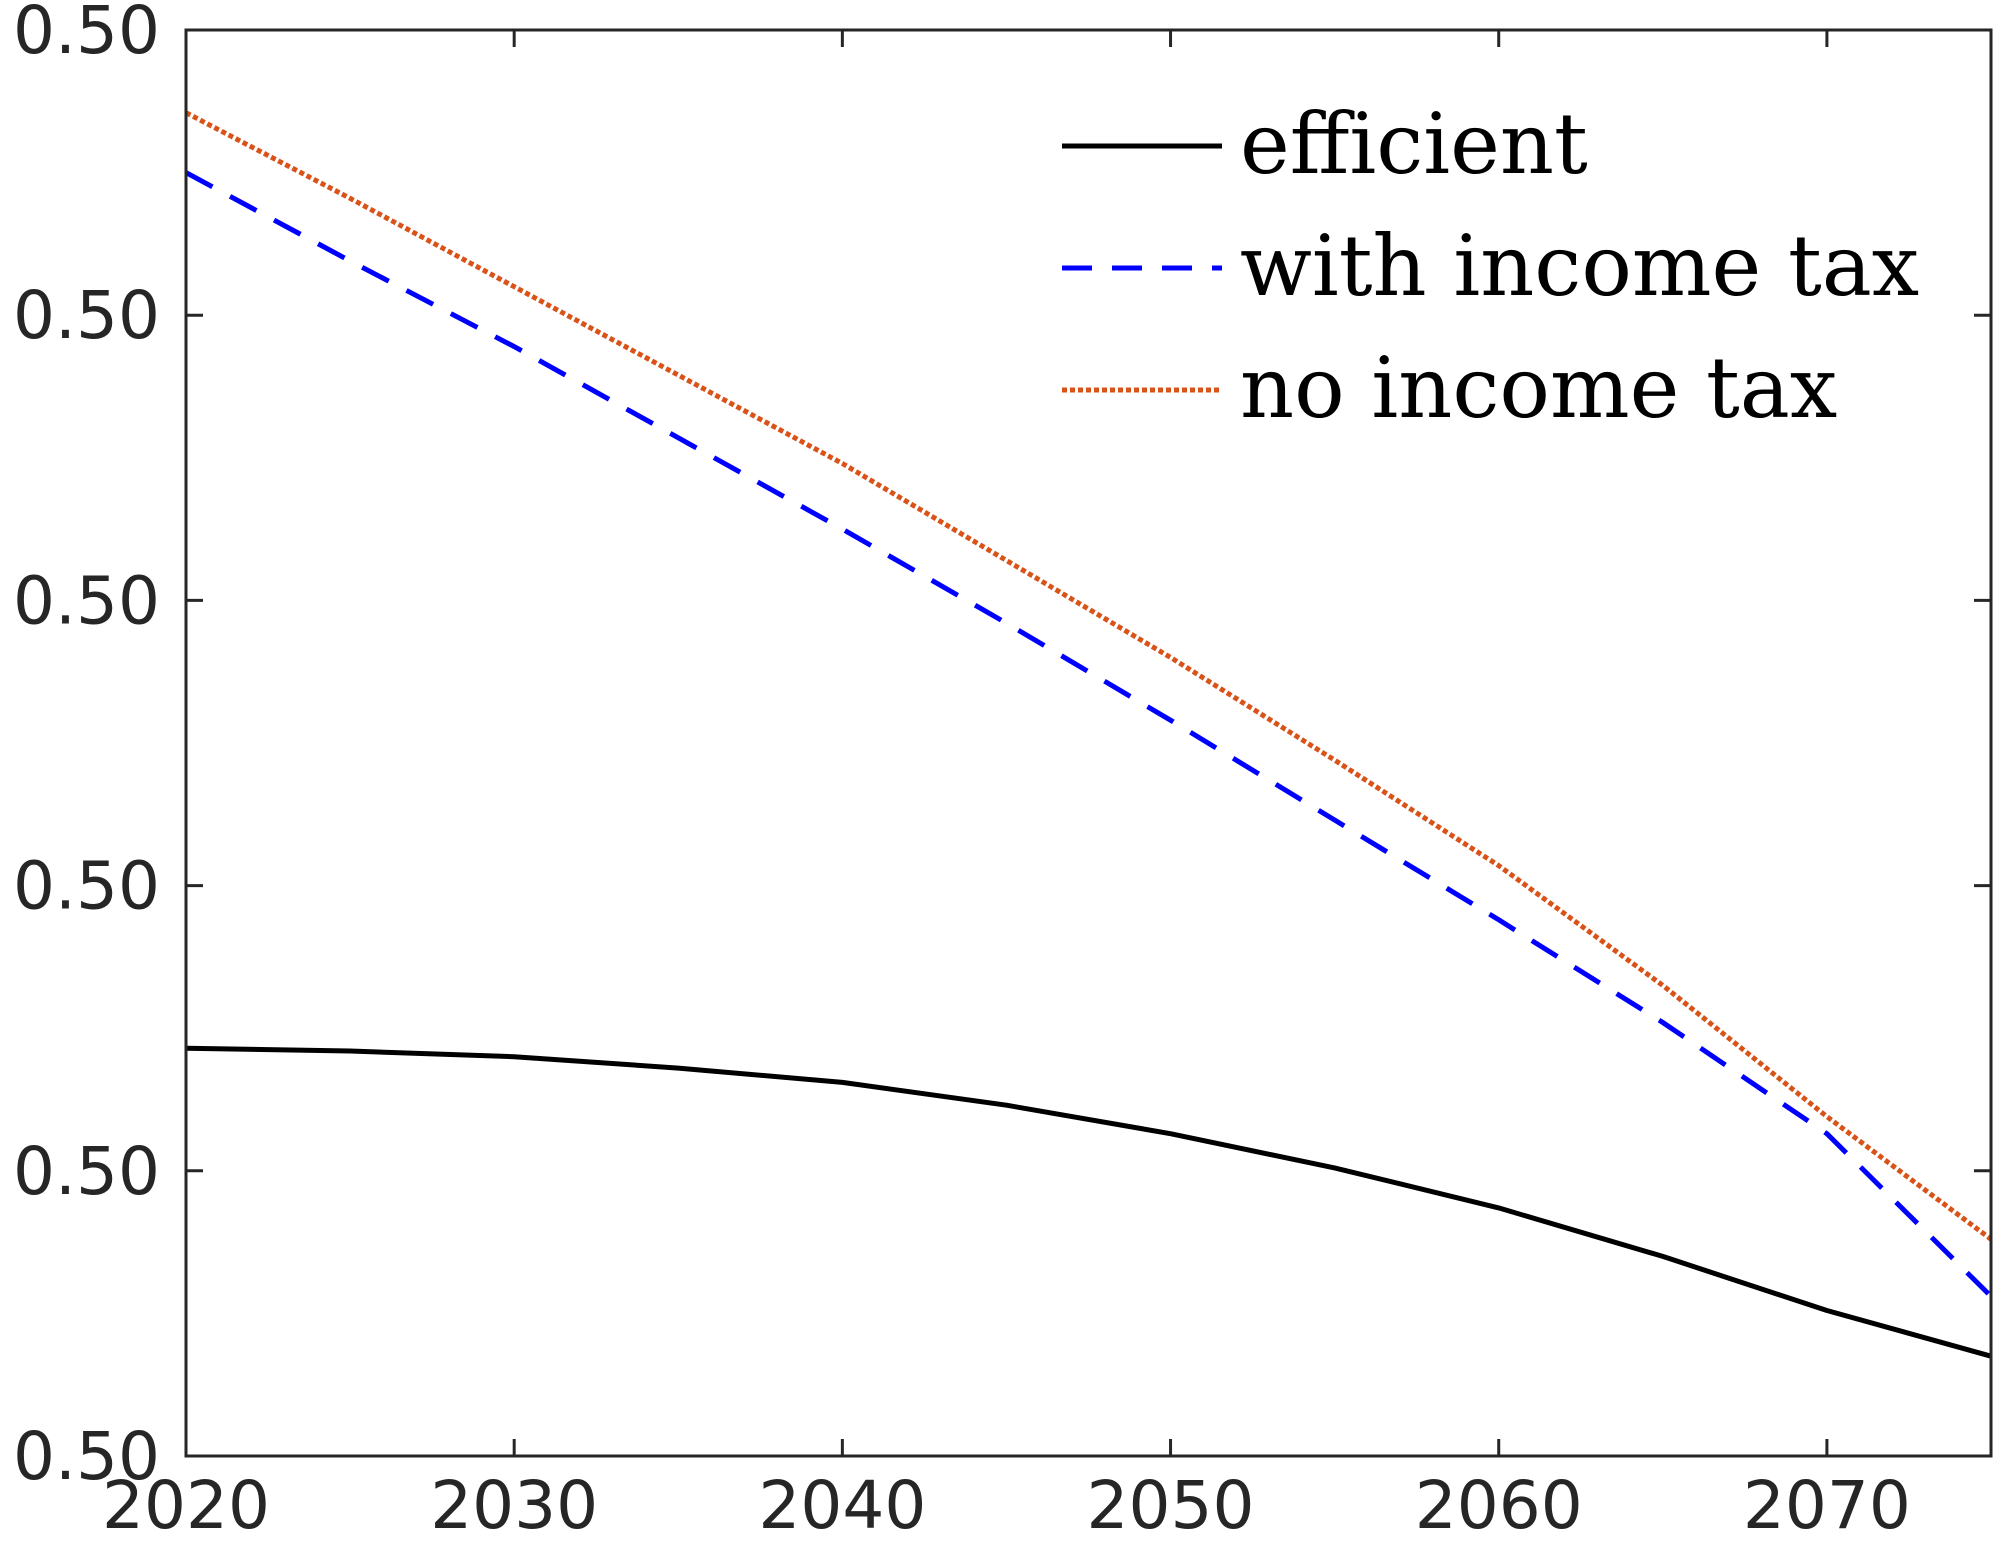 This screenshot has width=1997, height=1554. I want to click on legend-label-efficient: efficient, so click(1414, 144).